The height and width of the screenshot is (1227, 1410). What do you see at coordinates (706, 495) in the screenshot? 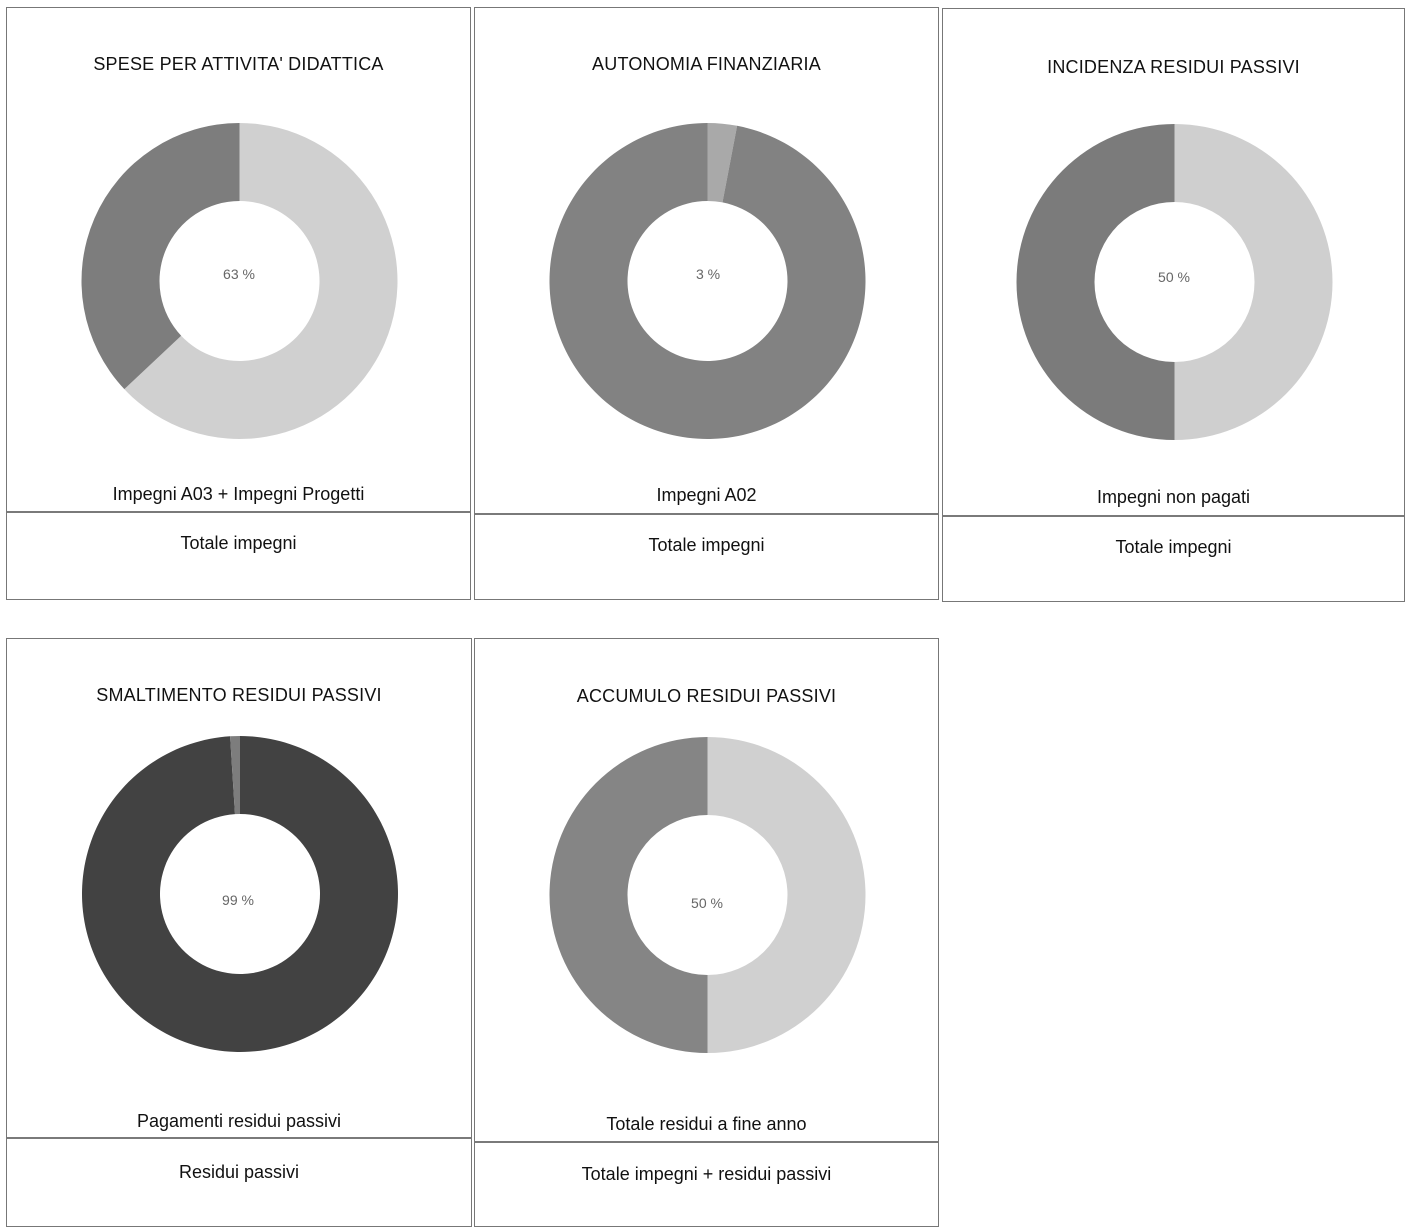
I see `numerator-label: Impegni A02` at bounding box center [706, 495].